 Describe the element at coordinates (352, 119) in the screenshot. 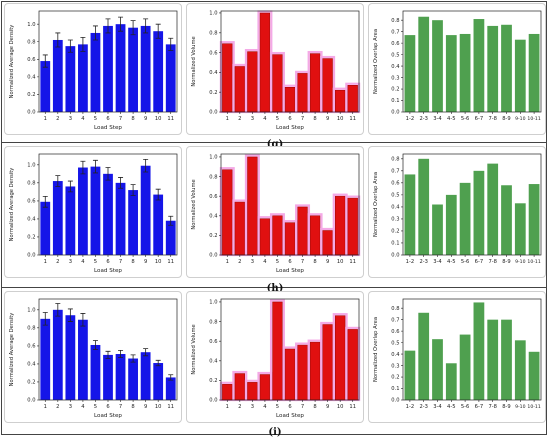

I see `x-tick-label: 11` at that location.